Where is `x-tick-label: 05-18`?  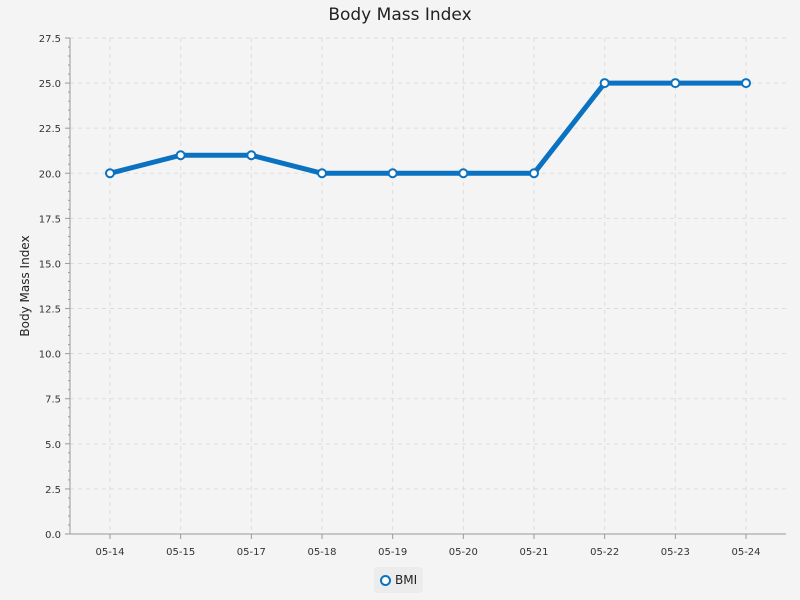 x-tick-label: 05-18 is located at coordinates (321, 552).